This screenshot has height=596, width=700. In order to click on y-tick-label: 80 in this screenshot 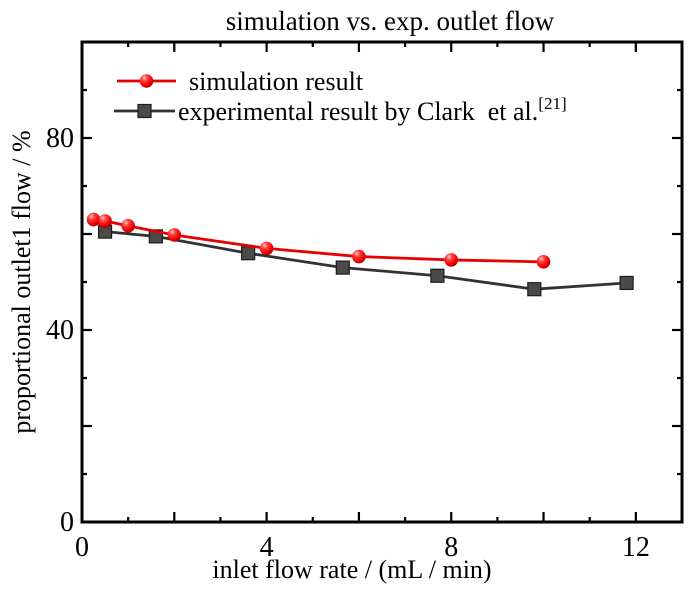, I will do `click(60, 138)`.